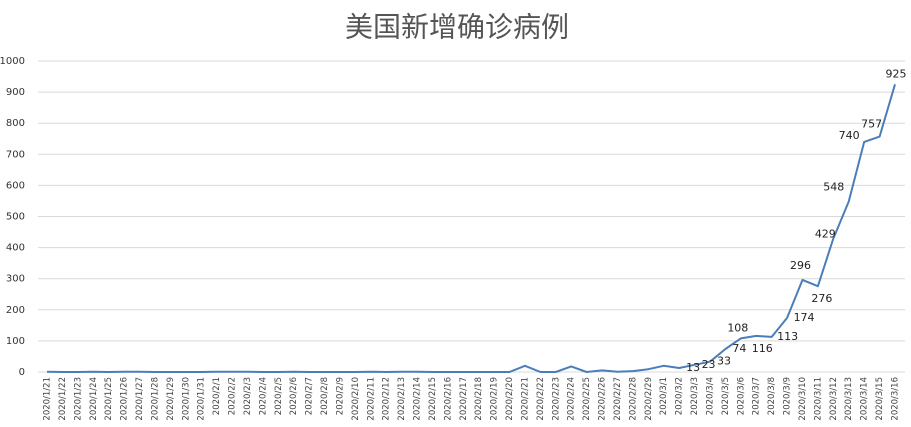 This screenshot has height=427, width=911. I want to click on x-tick-label: 2020/3/6, so click(741, 396).